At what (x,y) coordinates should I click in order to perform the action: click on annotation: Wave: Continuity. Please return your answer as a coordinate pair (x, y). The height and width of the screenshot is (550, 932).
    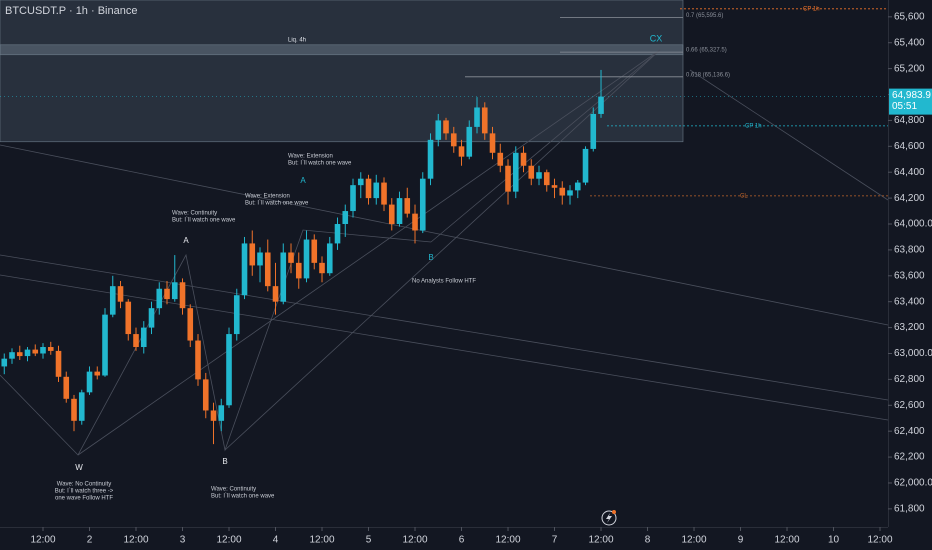
    Looking at the image, I should click on (194, 214).